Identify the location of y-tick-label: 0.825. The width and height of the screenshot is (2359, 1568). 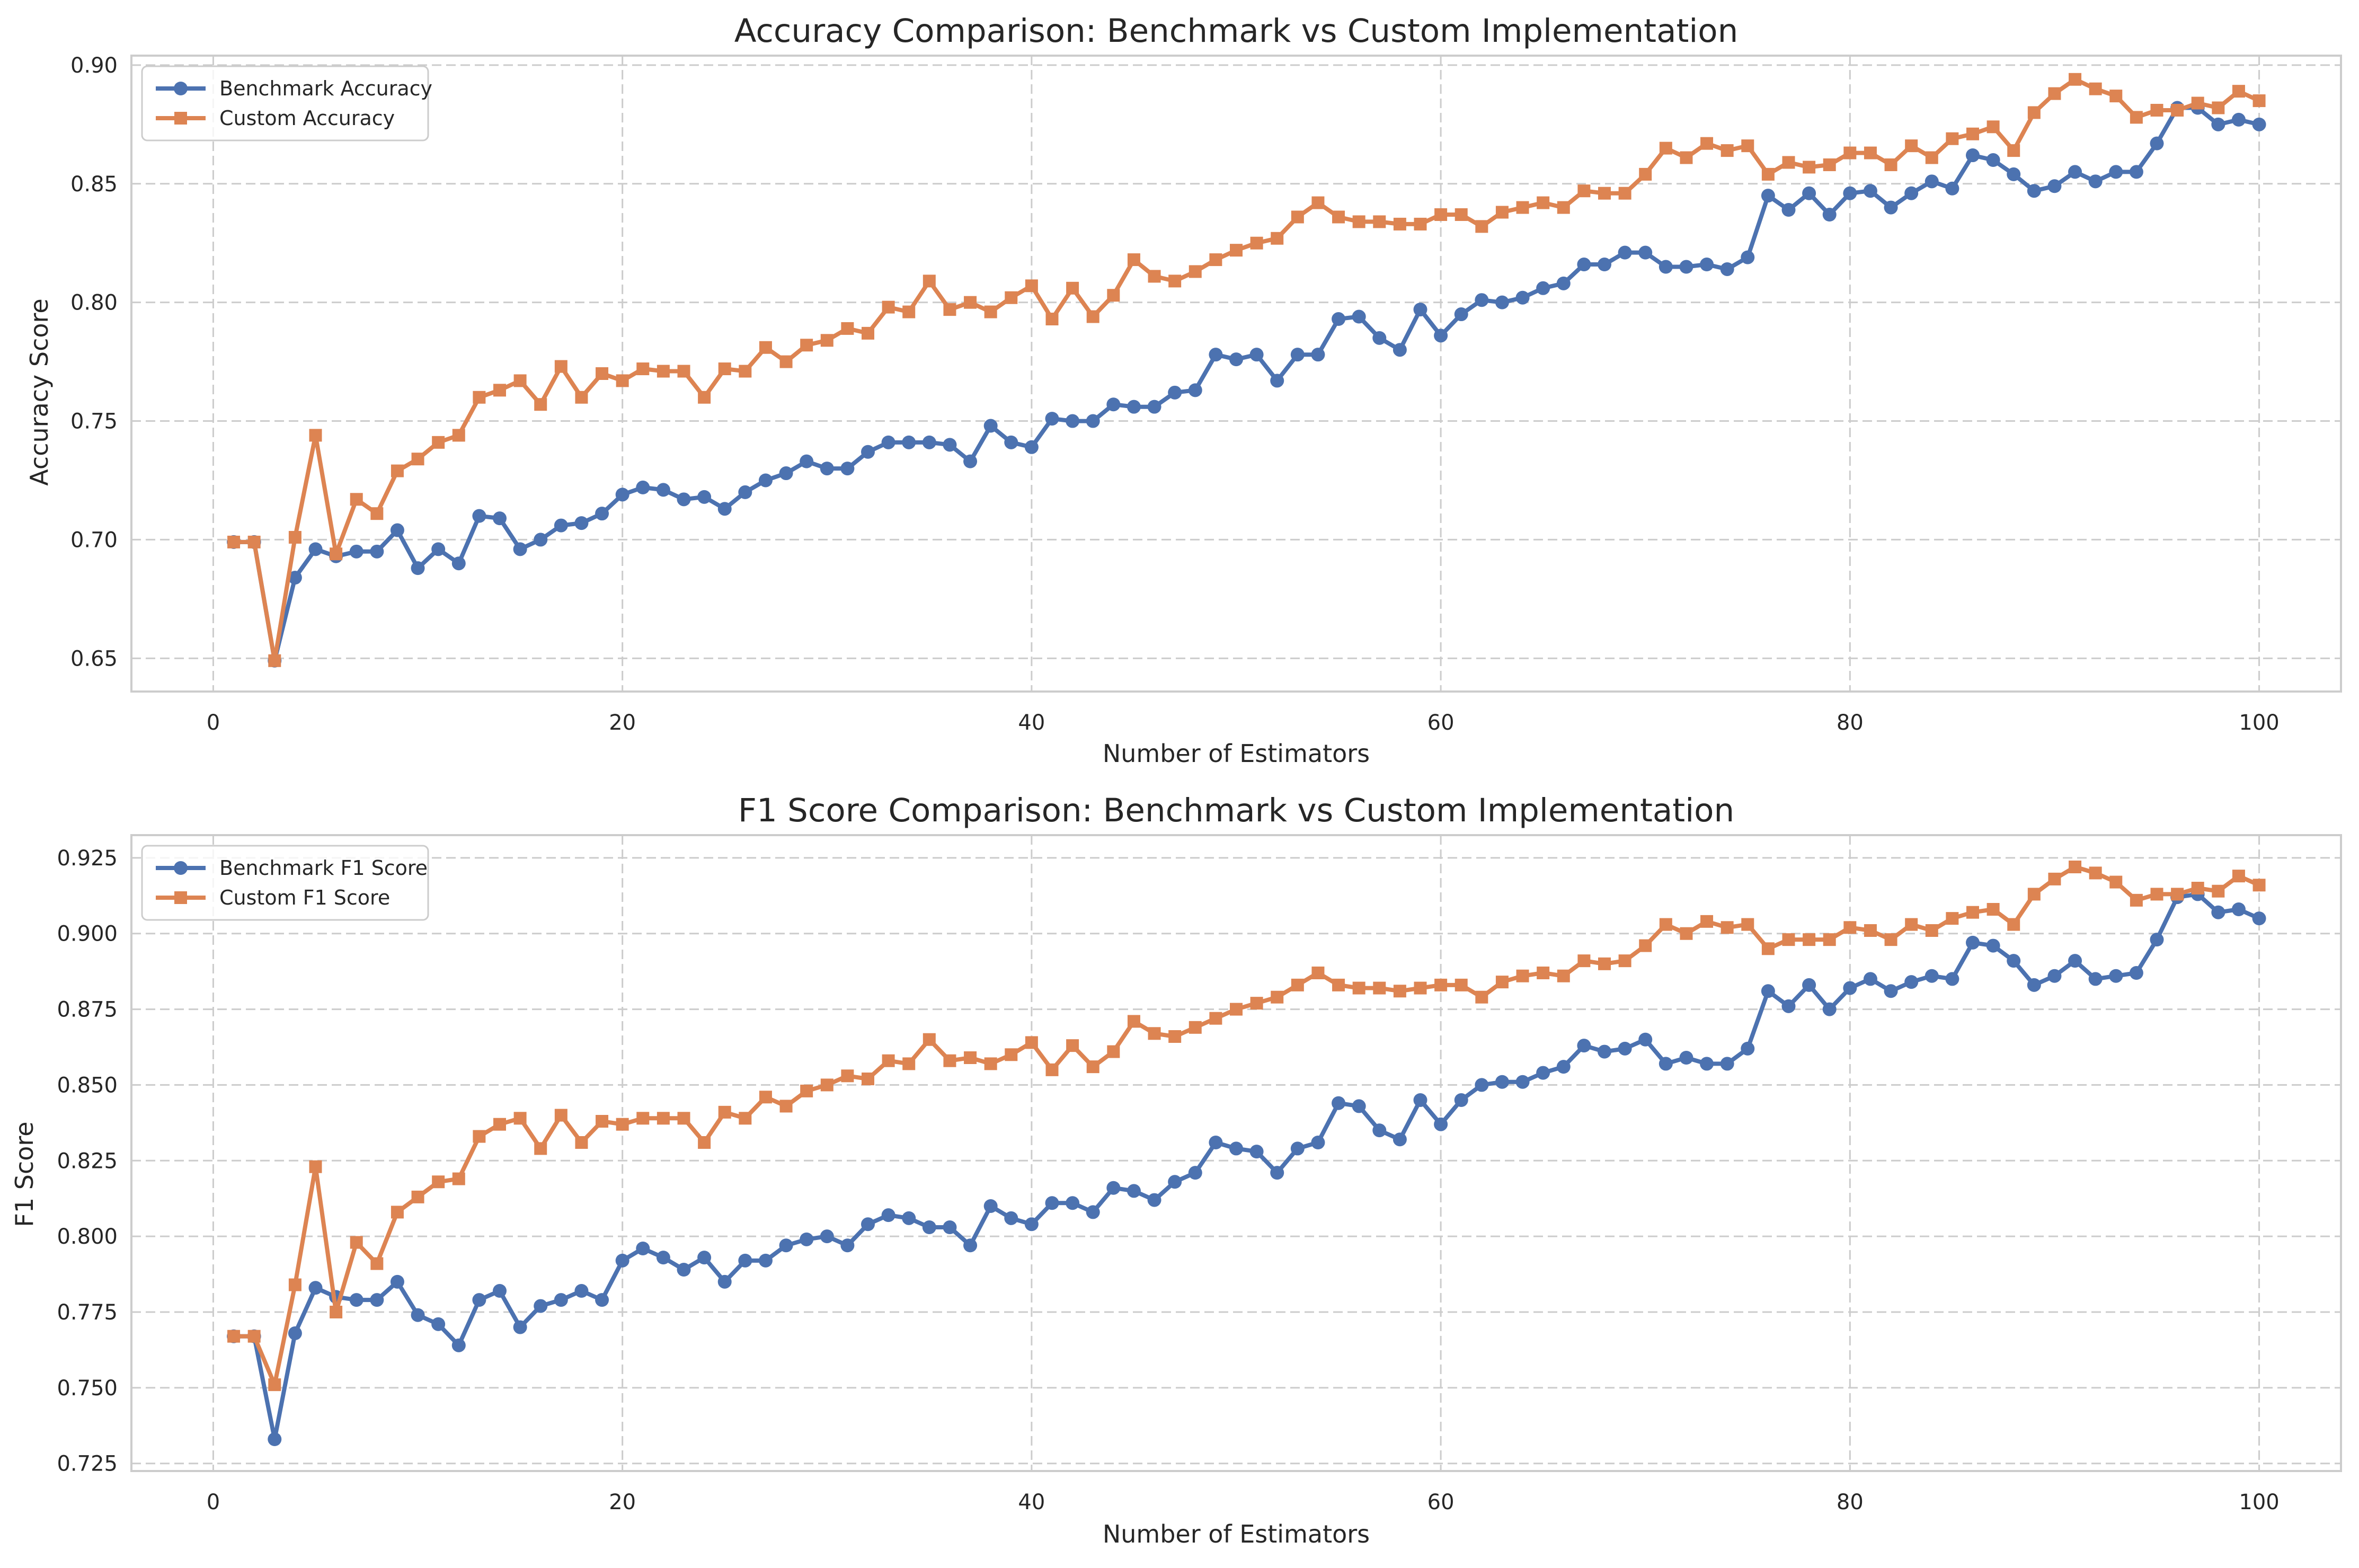
(87, 1161).